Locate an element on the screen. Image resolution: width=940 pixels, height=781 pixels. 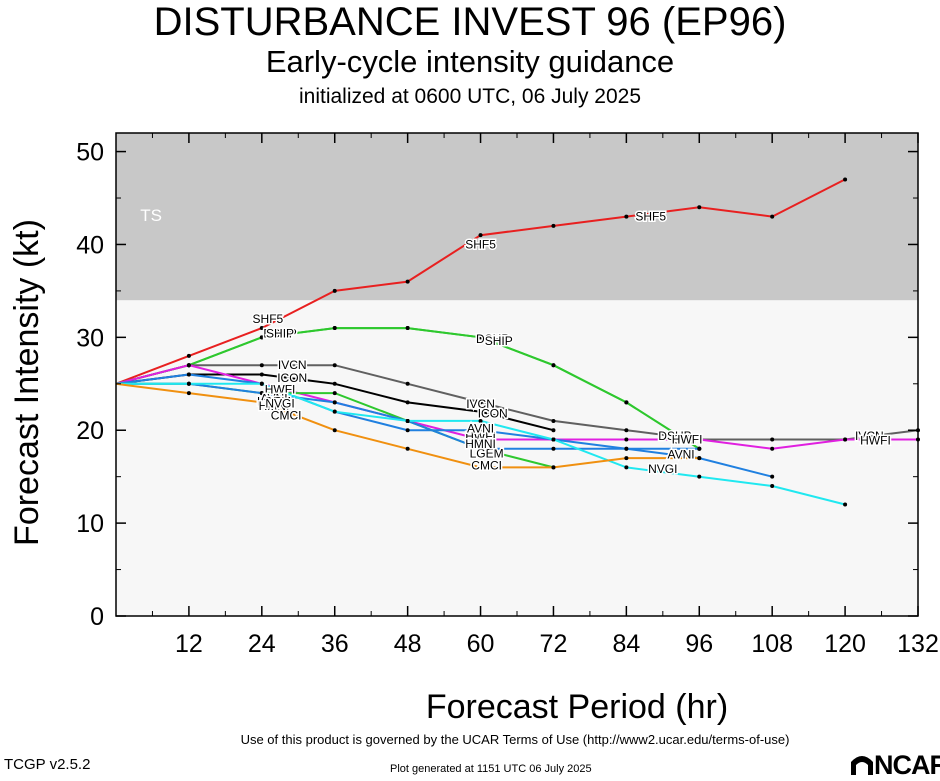
series-label: ICON is located at coordinates (493, 414).